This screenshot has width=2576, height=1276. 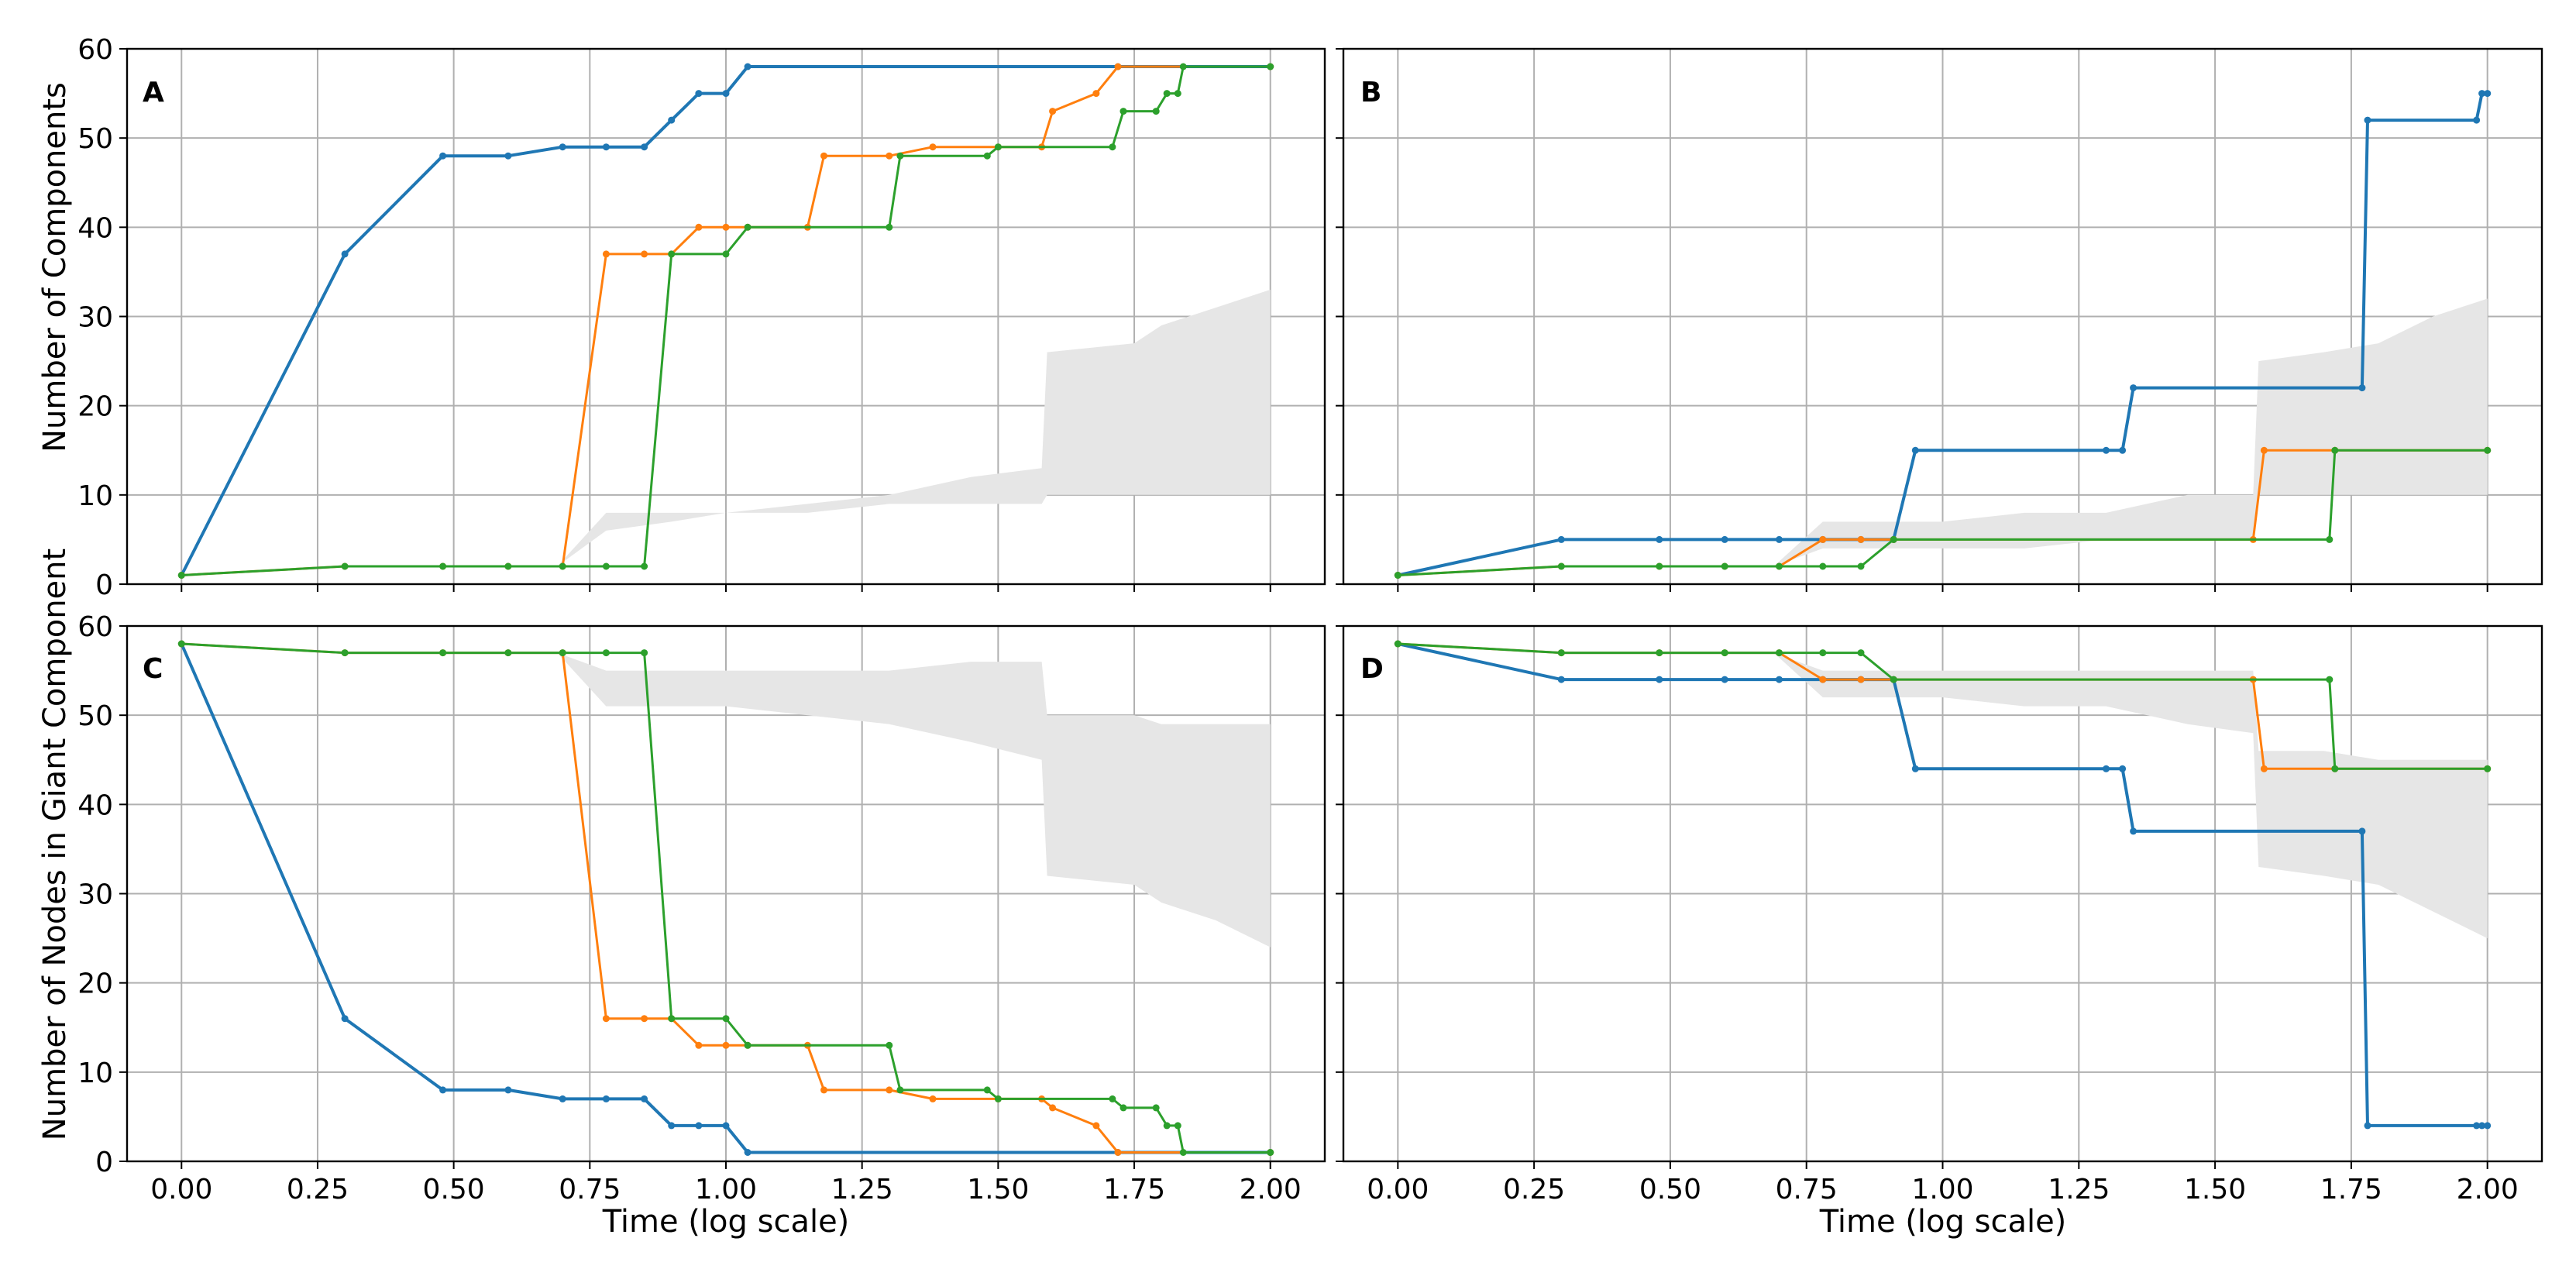 I want to click on panel-a-ytick-label: 40, so click(x=95, y=228).